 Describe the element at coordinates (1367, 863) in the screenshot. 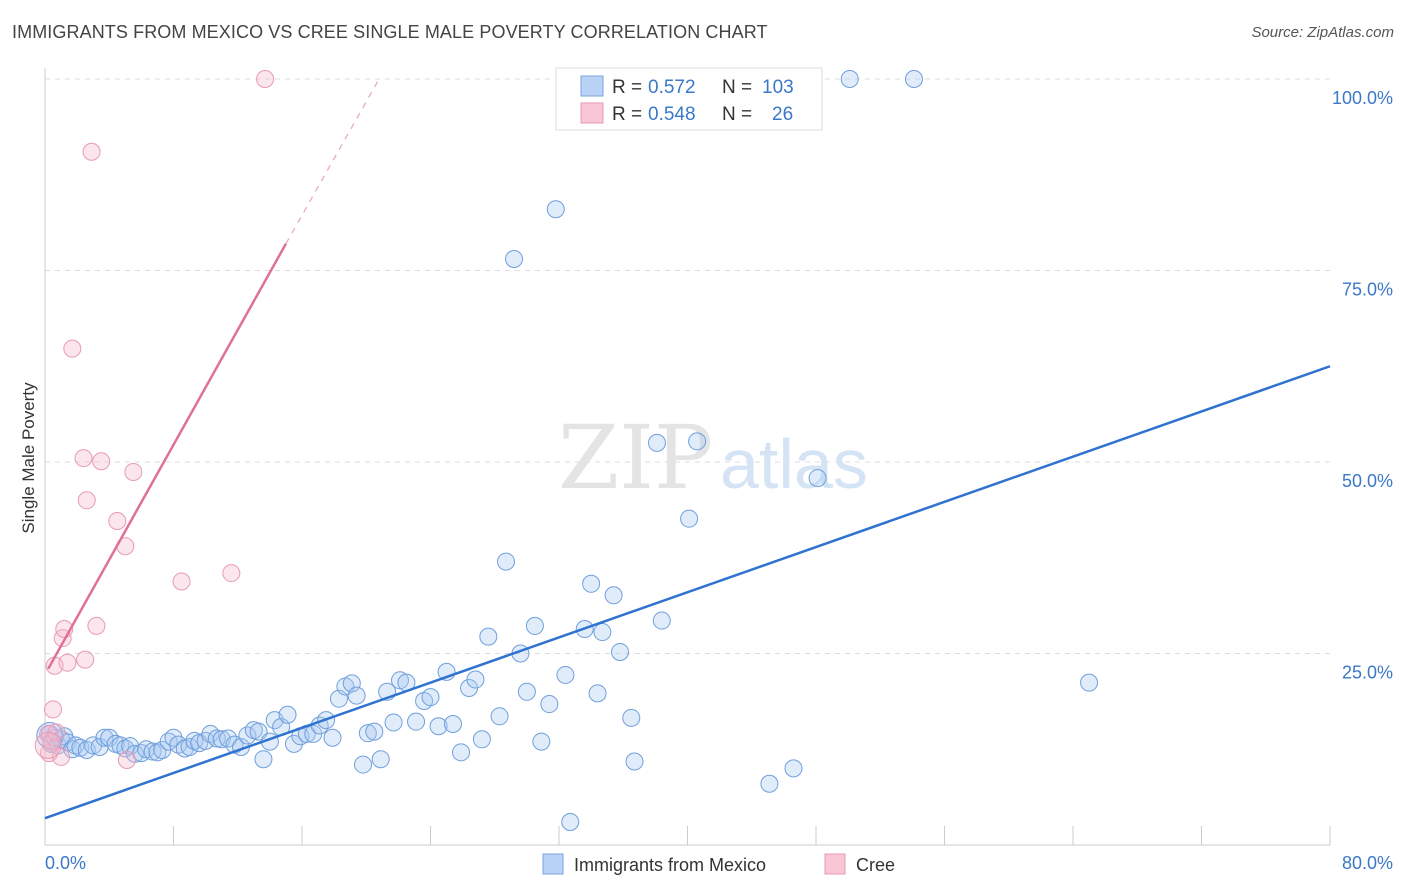

I see `x-tick-label: 80.0%` at that location.